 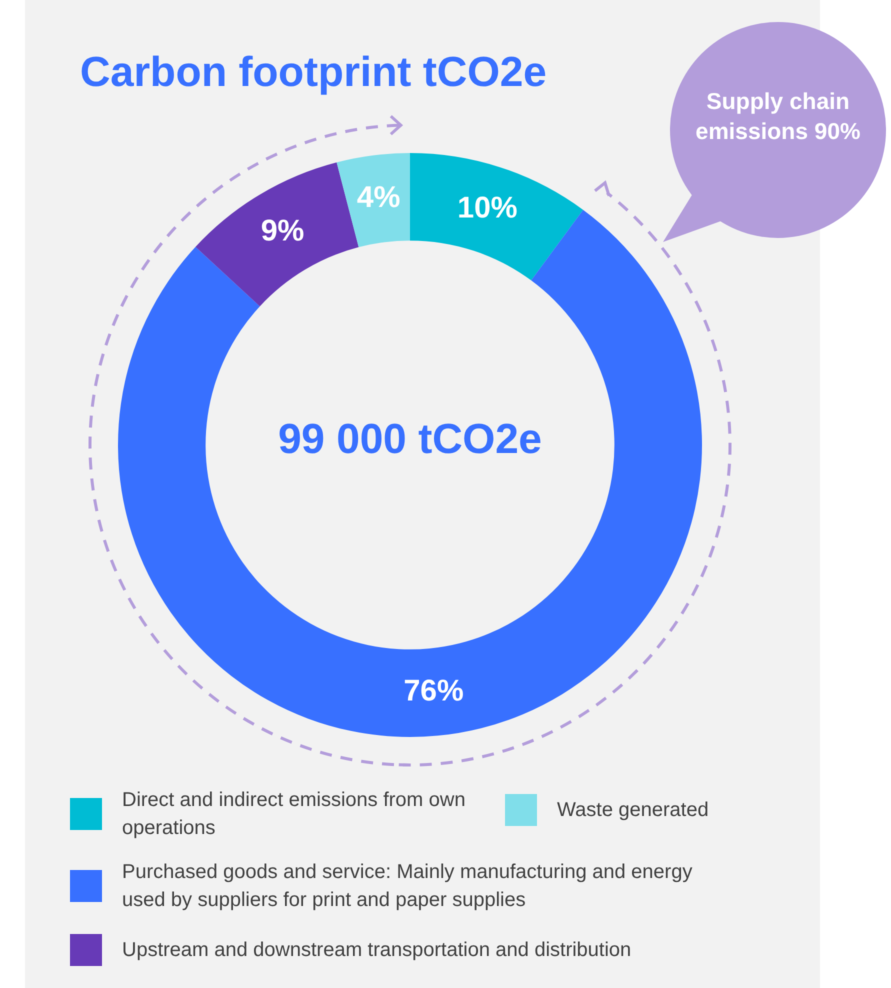 I want to click on legend-label: Direct and indirect emissions from own operations, so click(x=294, y=814).